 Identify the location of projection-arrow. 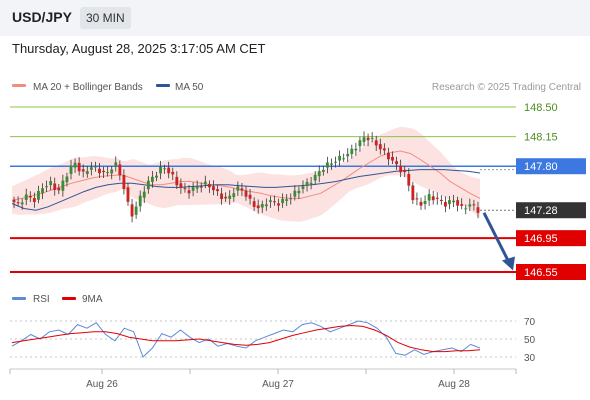
(498, 241).